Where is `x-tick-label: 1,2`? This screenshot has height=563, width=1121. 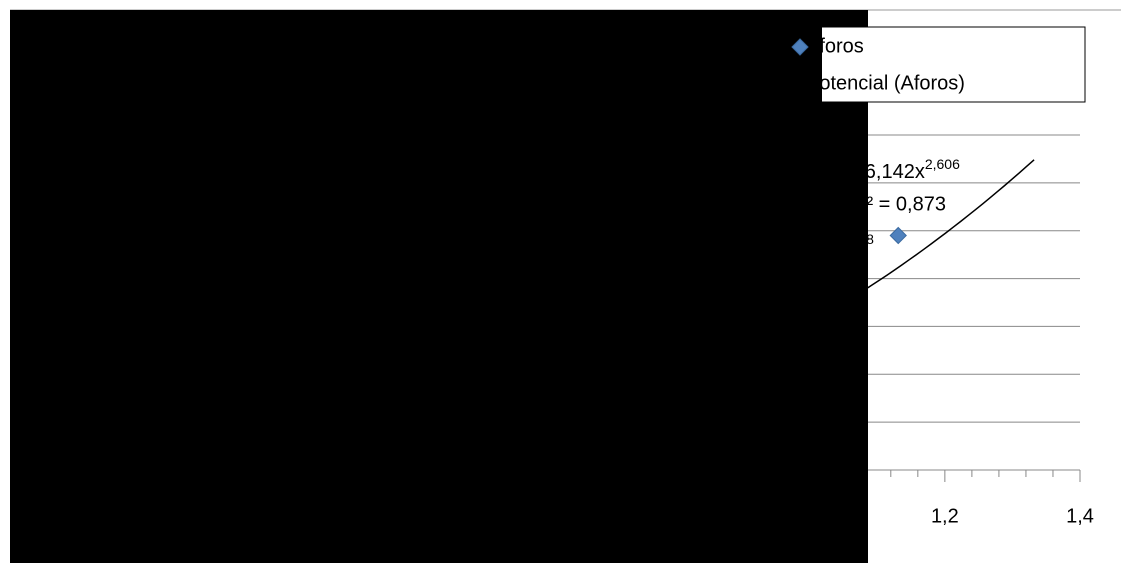 x-tick-label: 1,2 is located at coordinates (945, 516).